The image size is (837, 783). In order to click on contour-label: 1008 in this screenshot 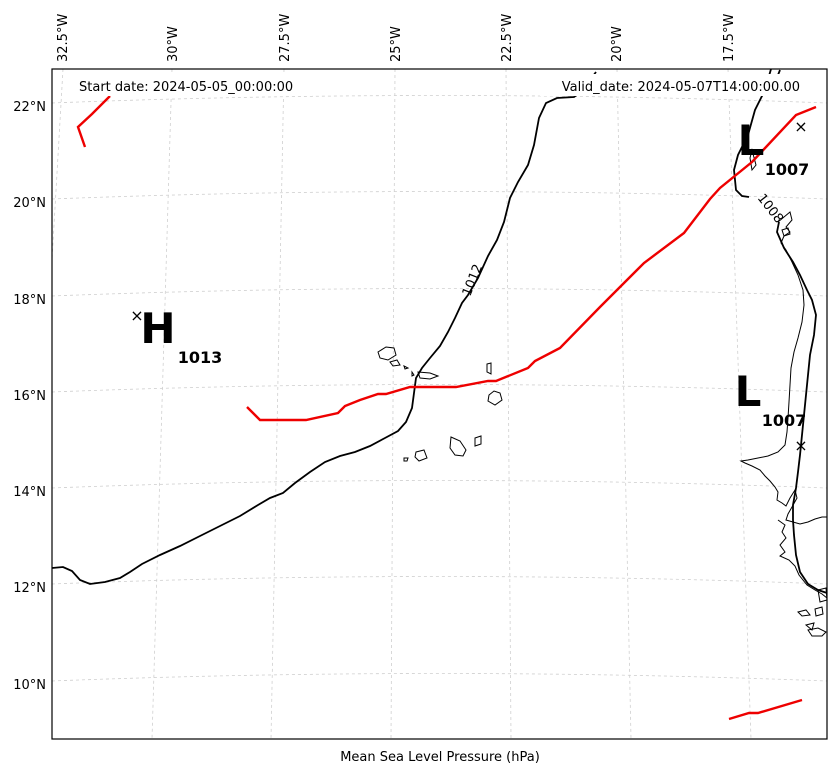, I will do `click(770, 208)`.